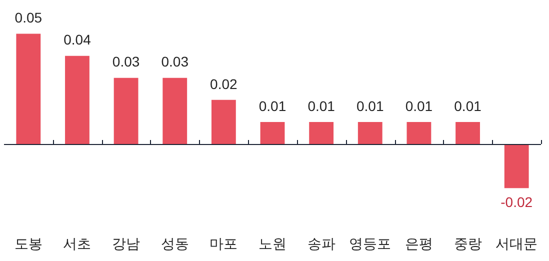 This screenshot has height=261, width=549. Describe the element at coordinates (370, 243) in the screenshot. I see `x-tick-label: 영등포` at that location.